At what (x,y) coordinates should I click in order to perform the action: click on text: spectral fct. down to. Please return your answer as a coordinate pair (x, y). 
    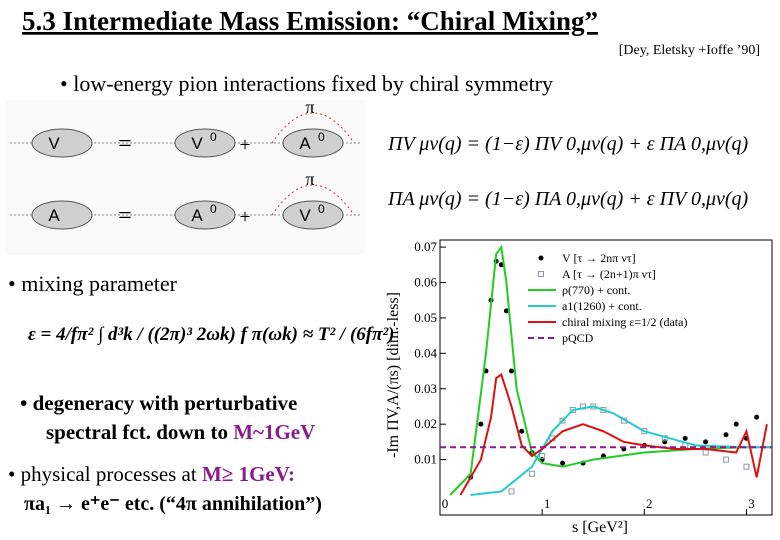
    Looking at the image, I should click on (139, 432).